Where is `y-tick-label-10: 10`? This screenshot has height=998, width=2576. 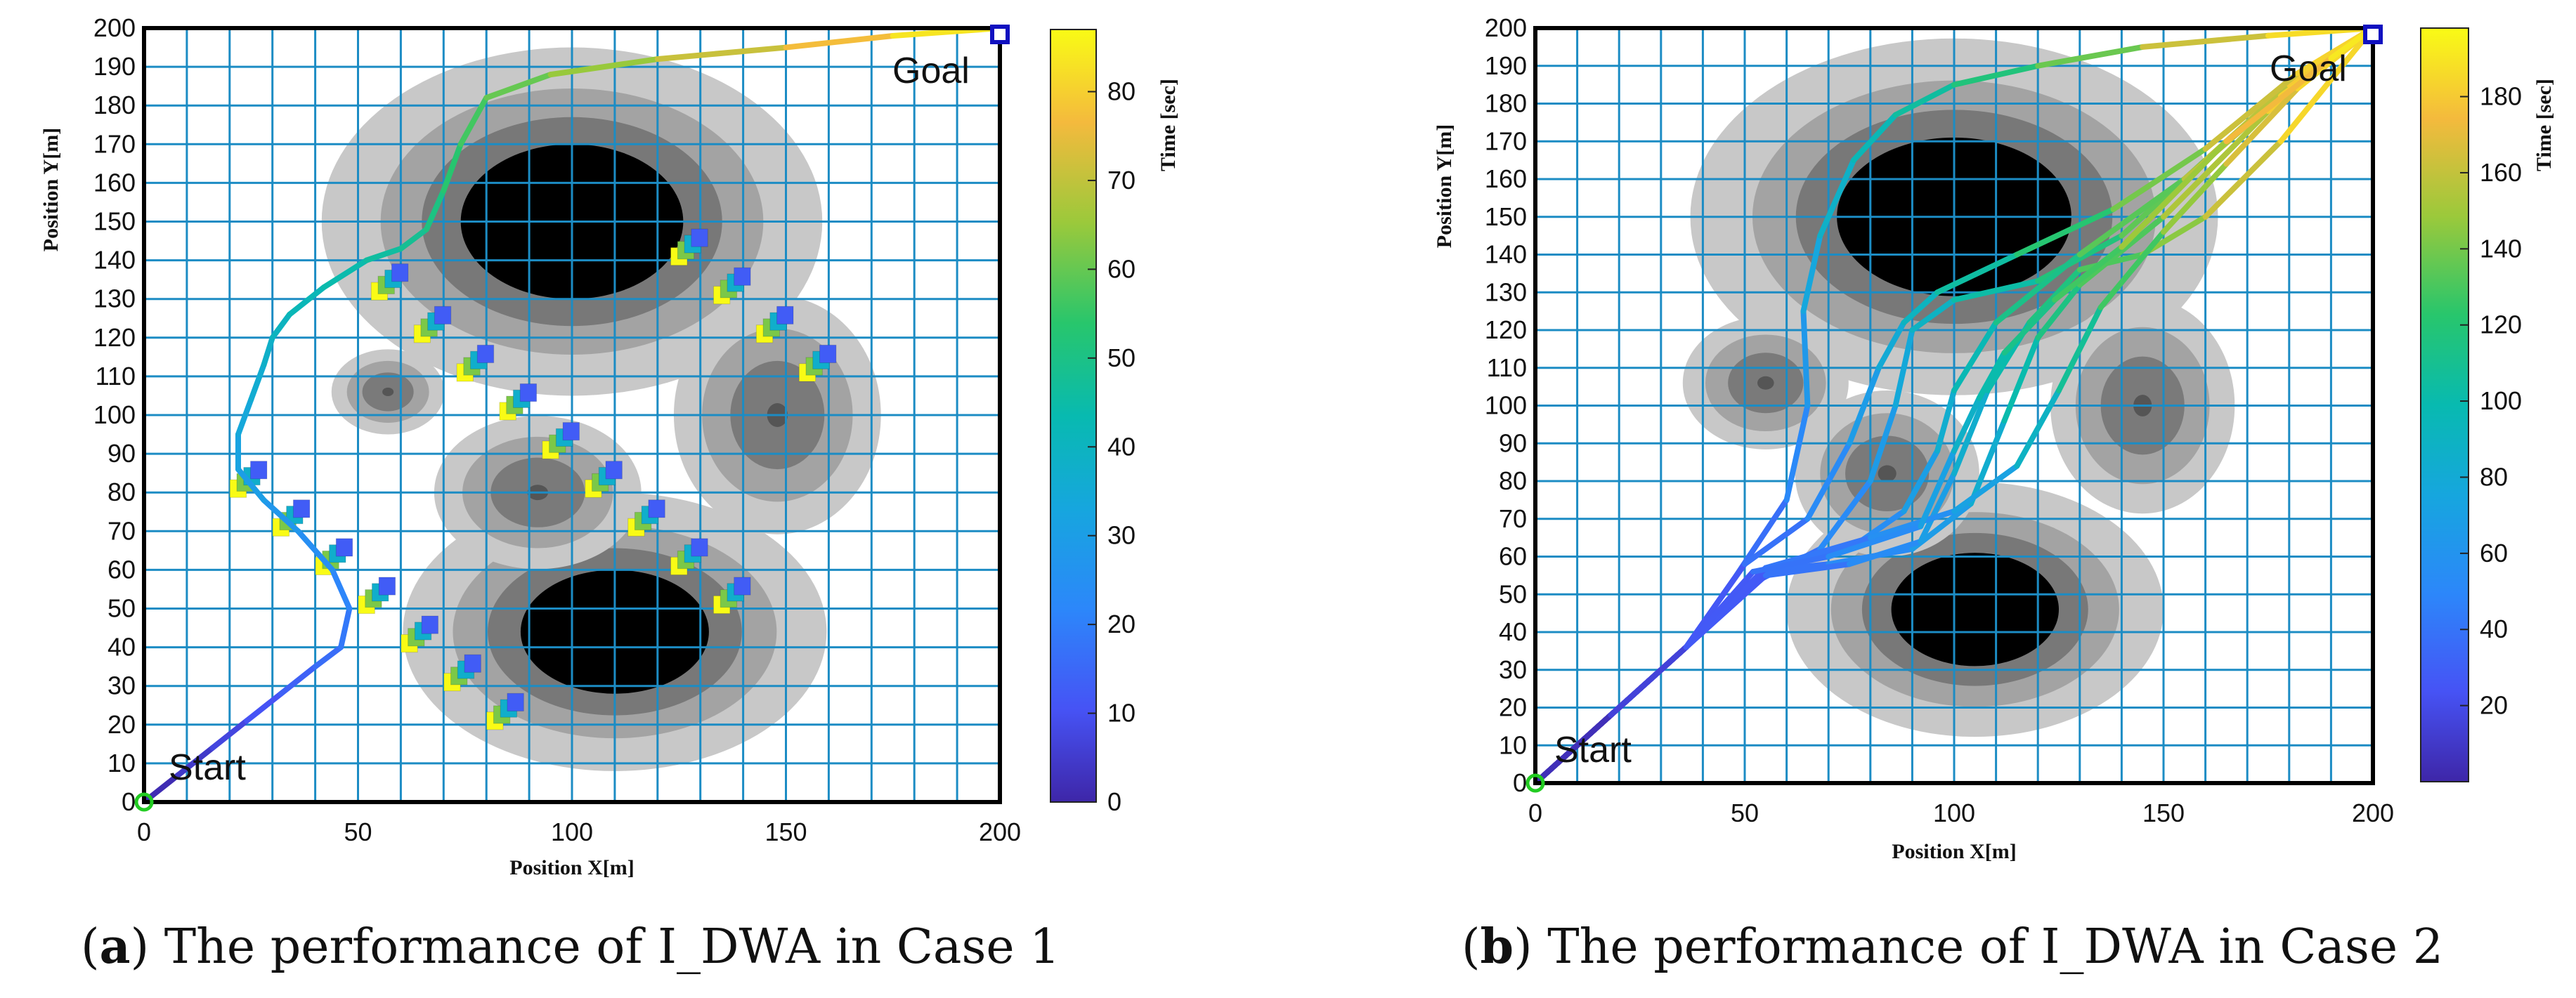 y-tick-label-10: 10 is located at coordinates (122, 763).